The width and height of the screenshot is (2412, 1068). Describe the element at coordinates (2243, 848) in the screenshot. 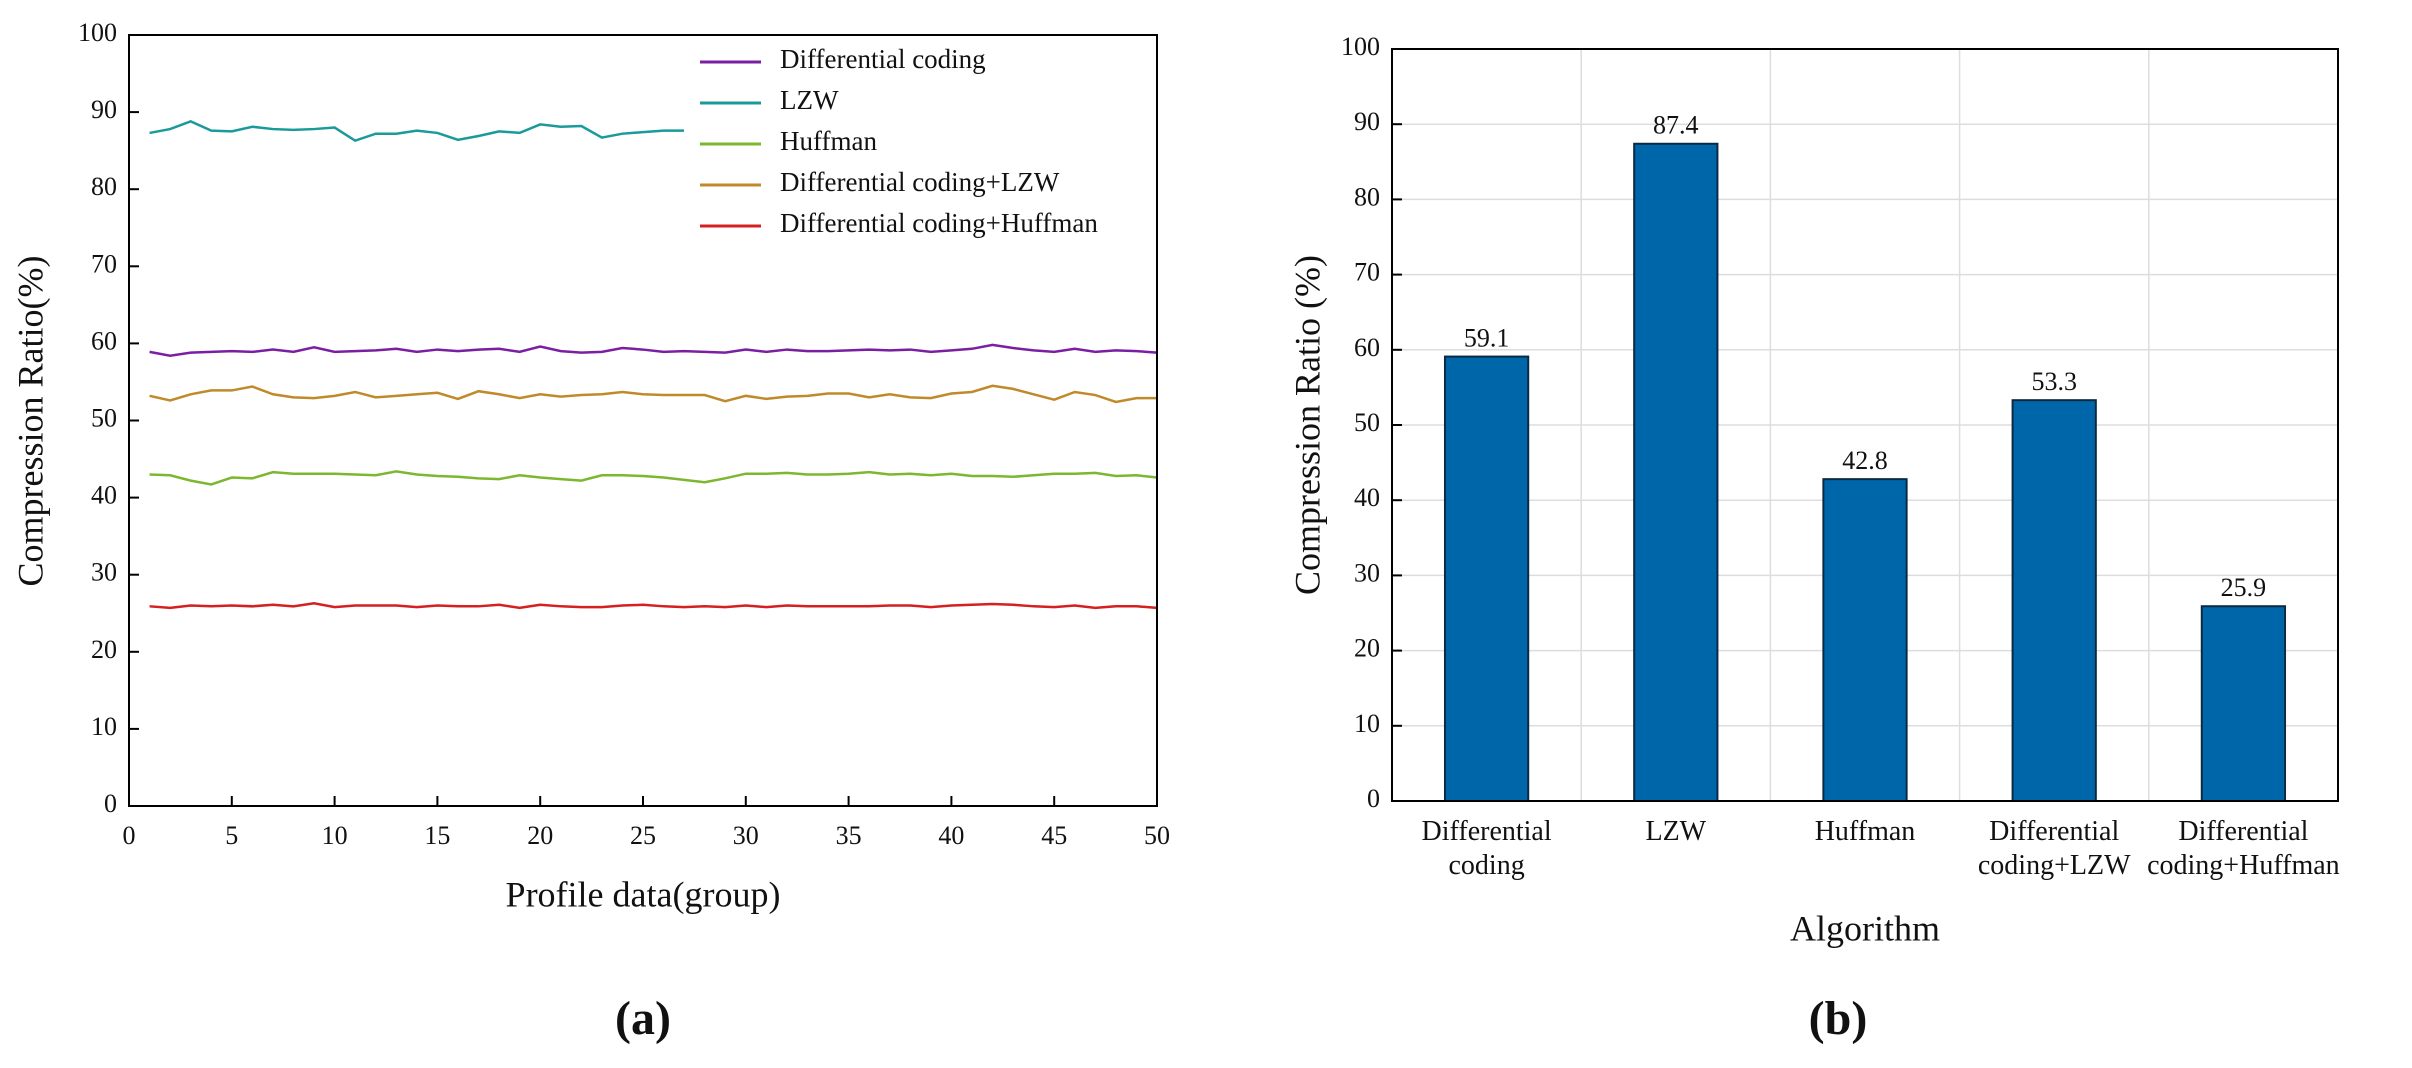

I see `x-tick-label: Differential coding+Huffman` at that location.